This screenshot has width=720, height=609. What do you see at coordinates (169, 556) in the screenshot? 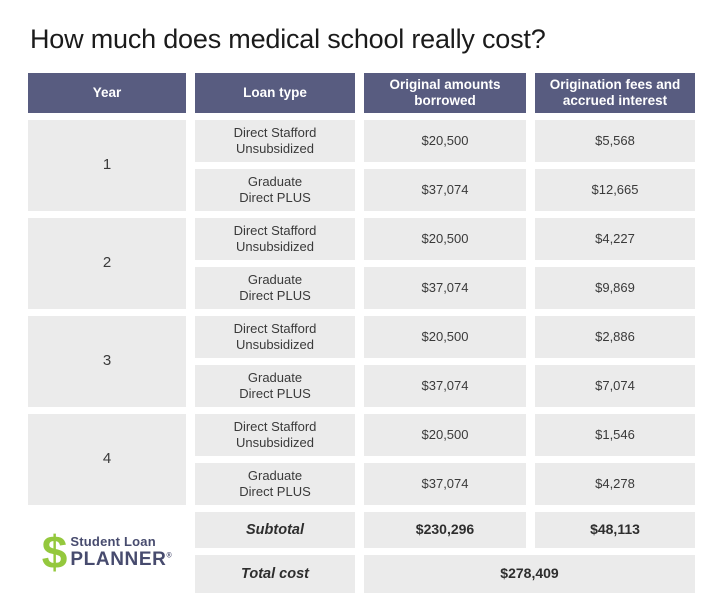
I see `registered-trademark-symbol: ®` at bounding box center [169, 556].